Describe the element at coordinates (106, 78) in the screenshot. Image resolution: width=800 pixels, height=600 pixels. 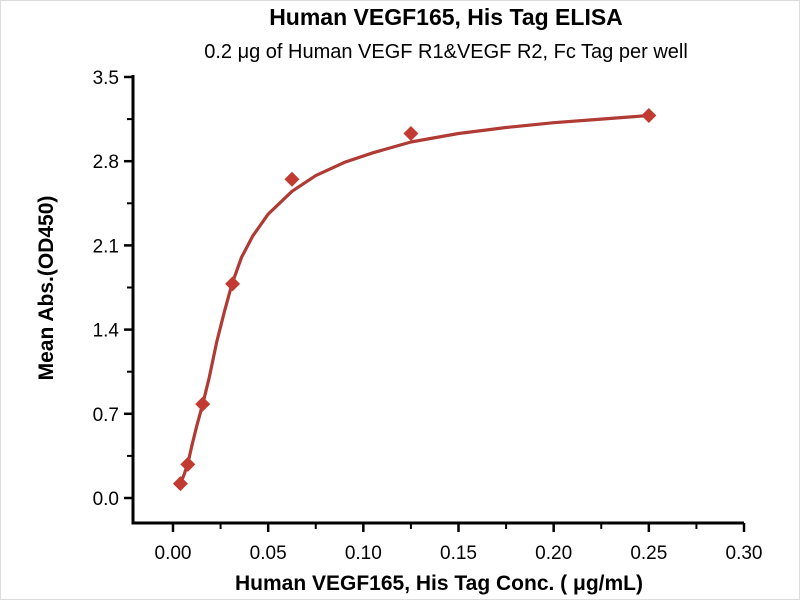
I see `y-tick-label: 3.5` at that location.